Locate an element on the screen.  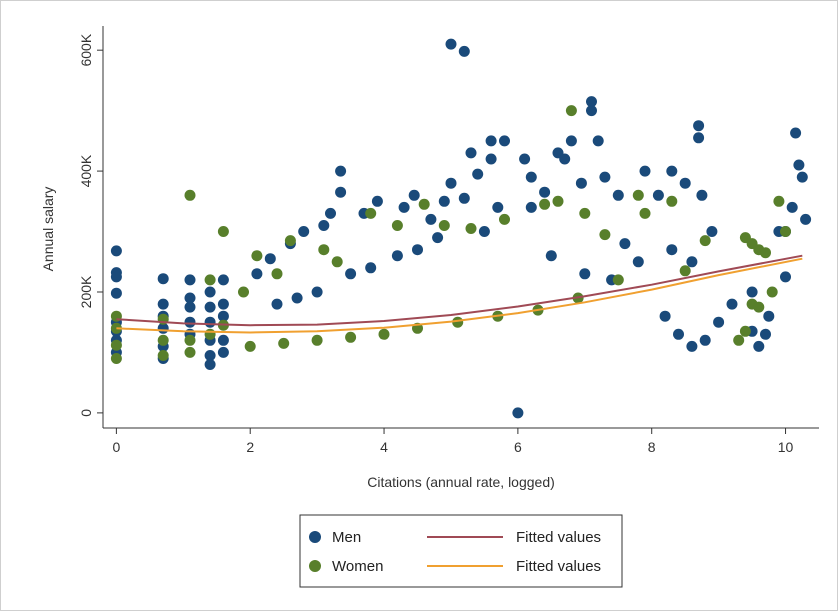
y-axis-ticks: 0 200K 400K 600K is located at coordinates (90, 225).